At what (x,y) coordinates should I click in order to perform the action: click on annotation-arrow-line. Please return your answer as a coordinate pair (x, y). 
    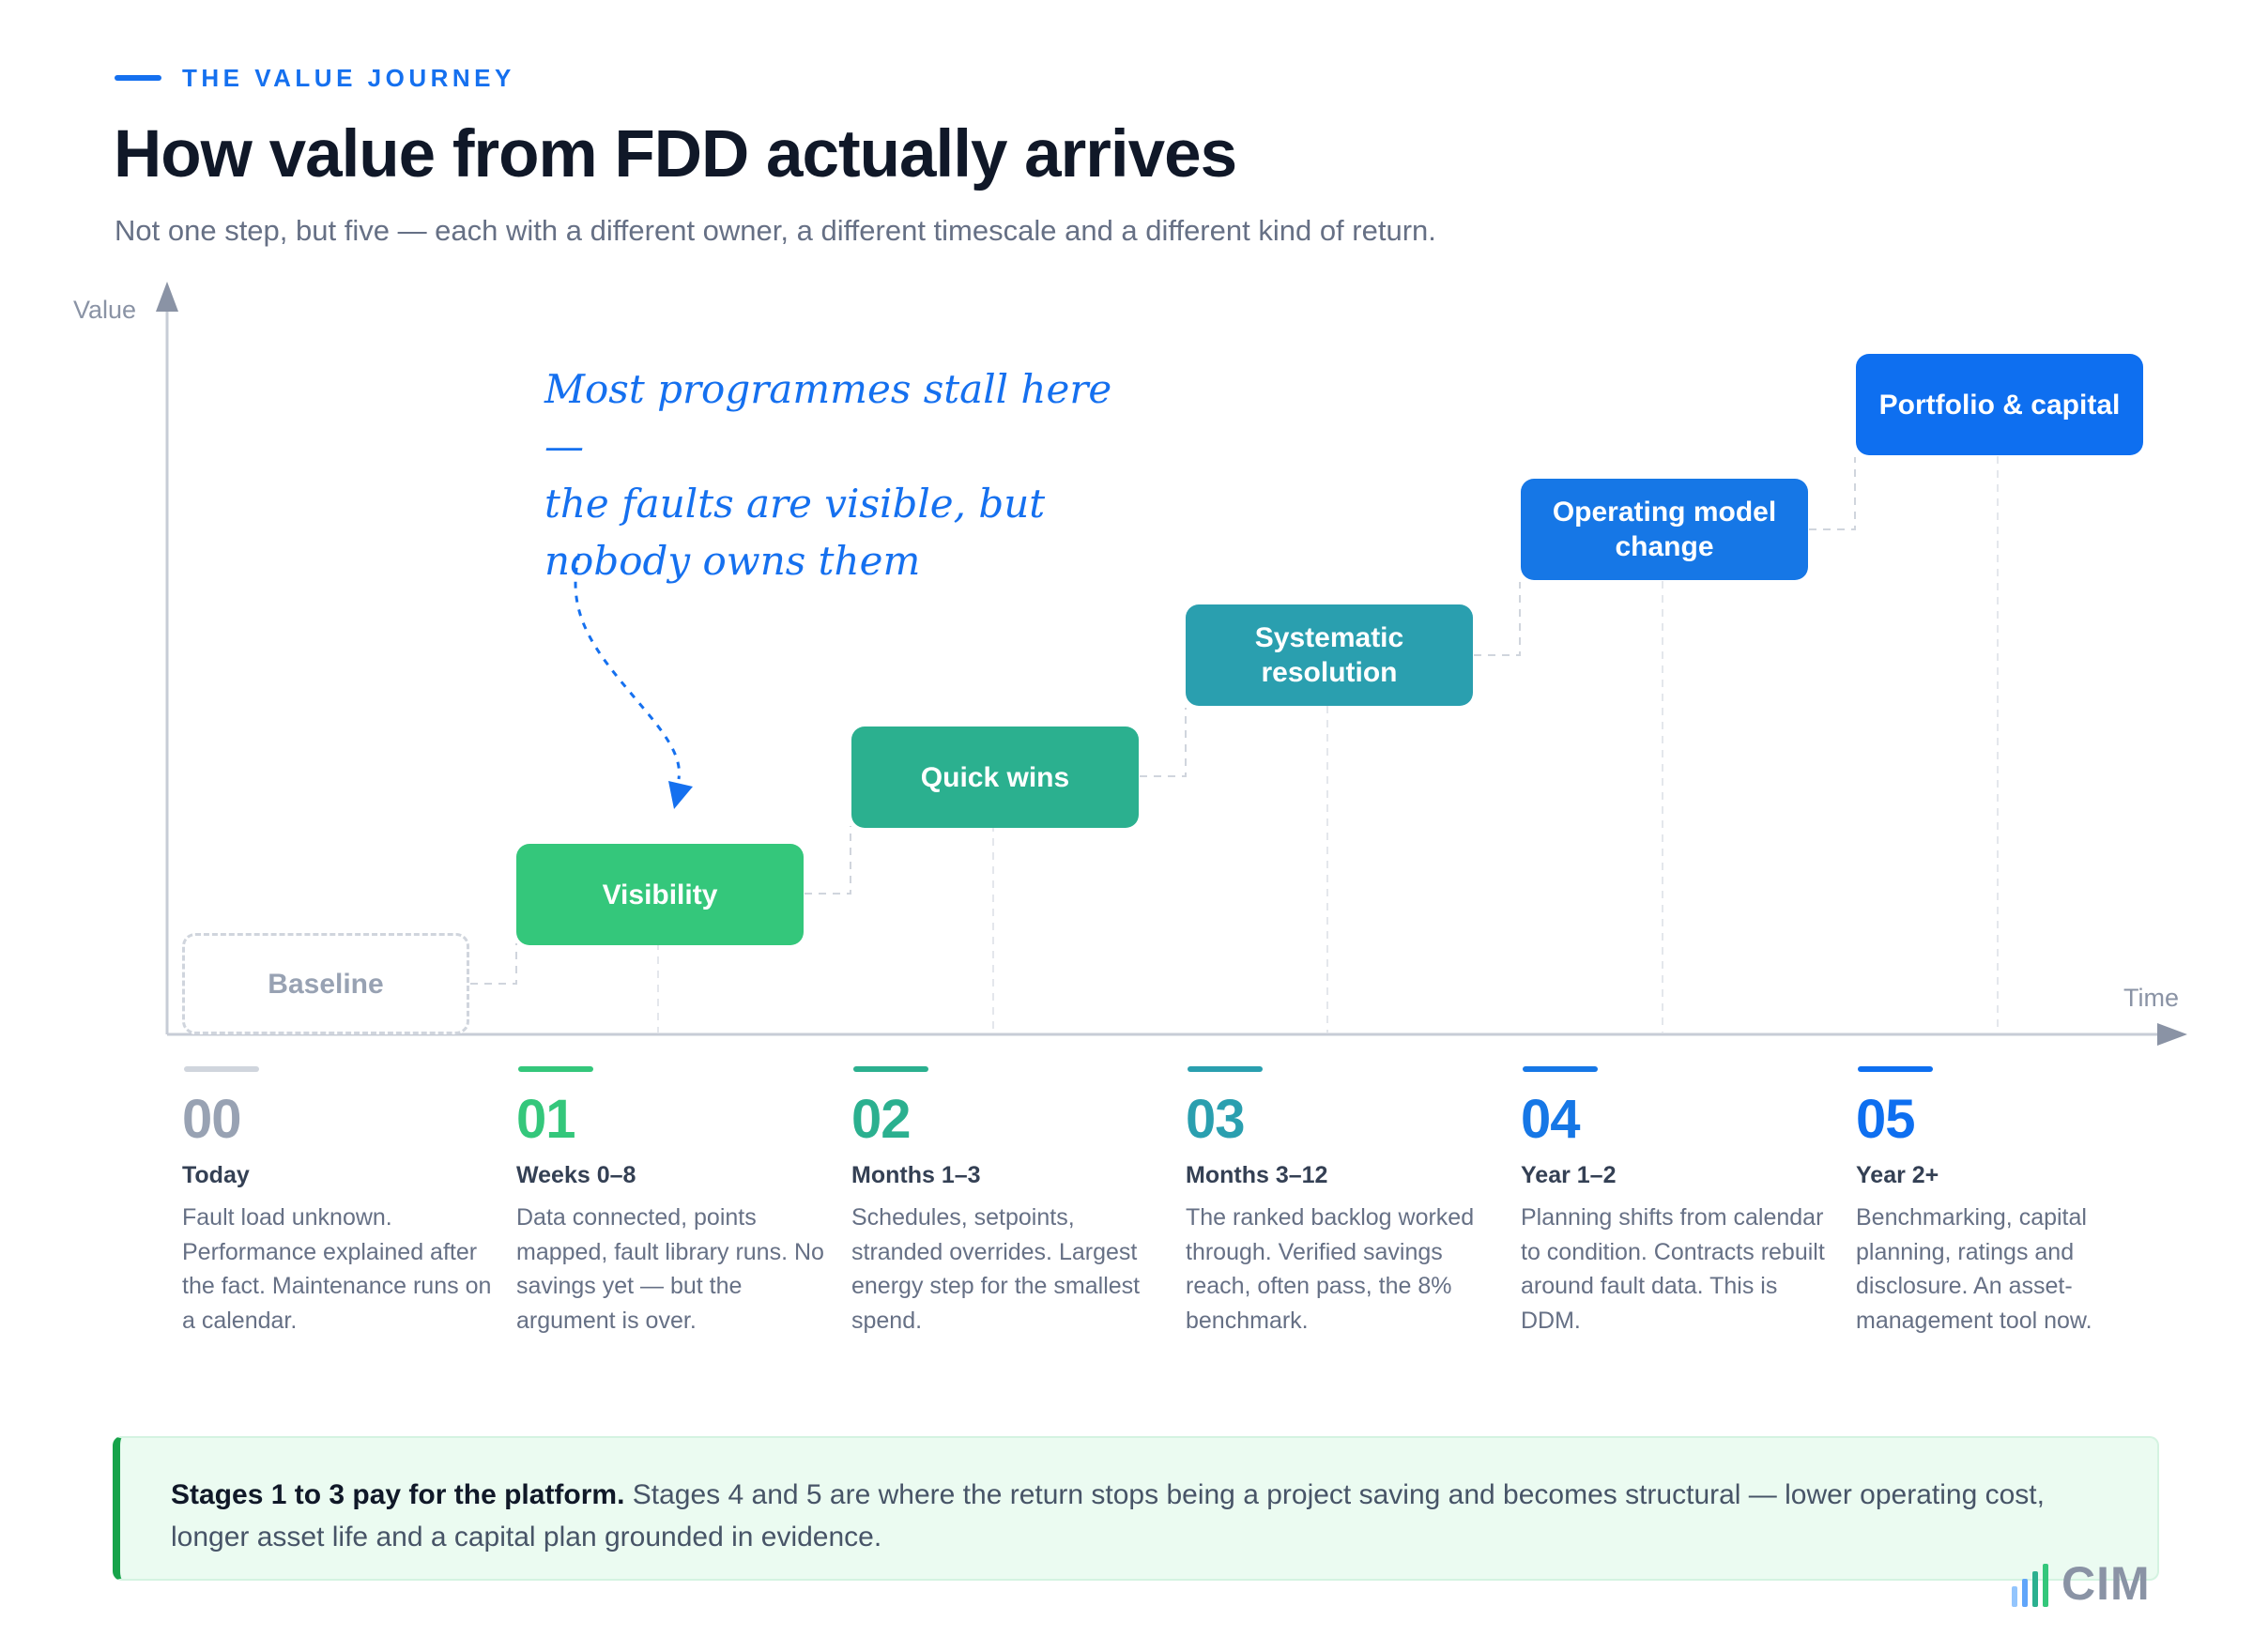
    Looking at the image, I should click on (627, 666).